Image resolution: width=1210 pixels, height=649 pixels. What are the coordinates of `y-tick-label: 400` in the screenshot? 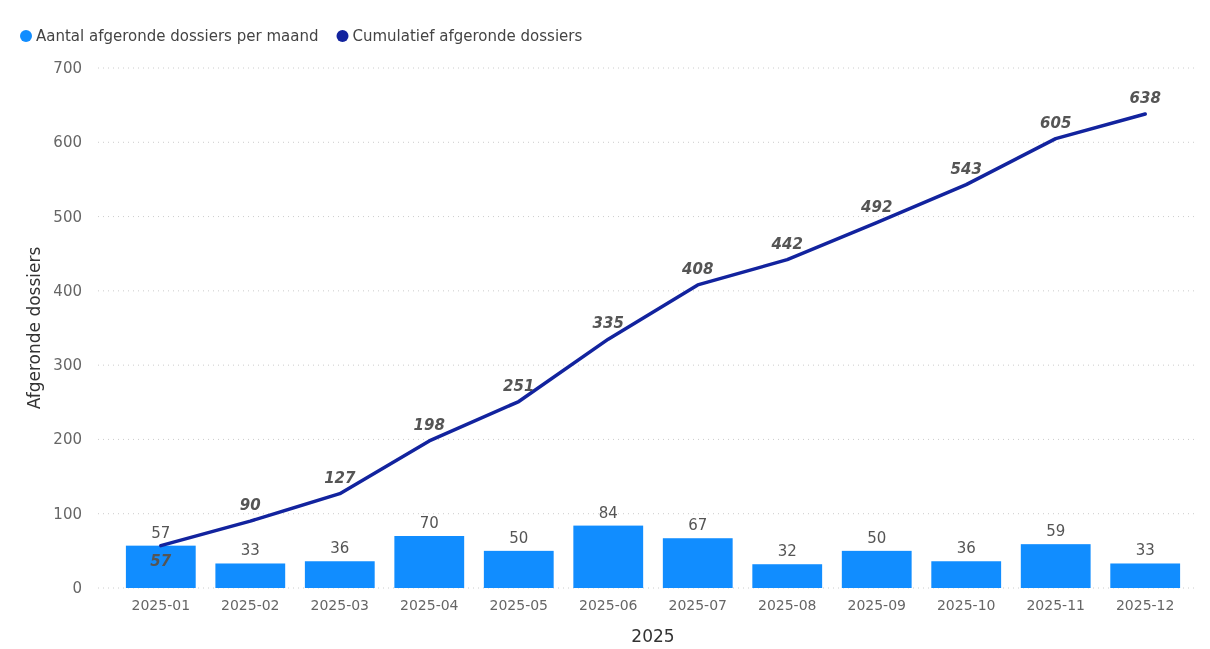 It's located at (67, 290).